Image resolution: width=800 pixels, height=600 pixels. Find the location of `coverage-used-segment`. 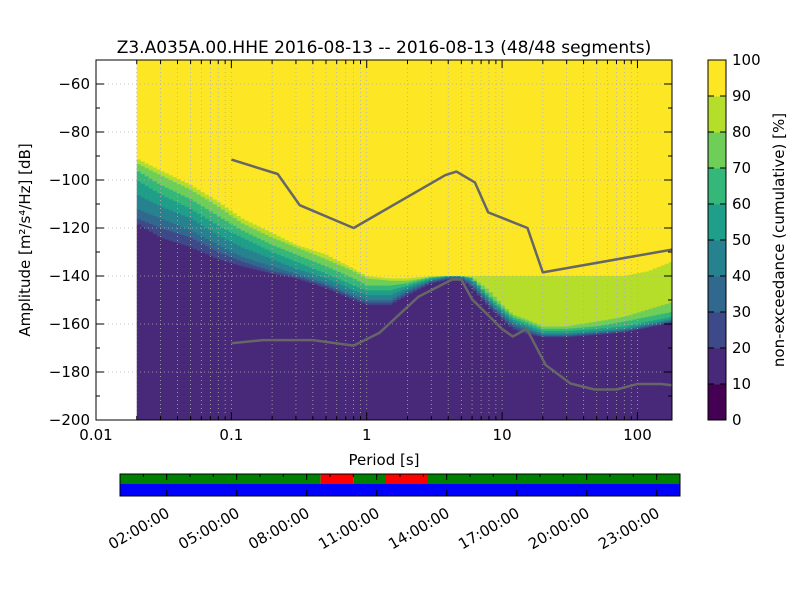

coverage-used-segment is located at coordinates (554, 479).